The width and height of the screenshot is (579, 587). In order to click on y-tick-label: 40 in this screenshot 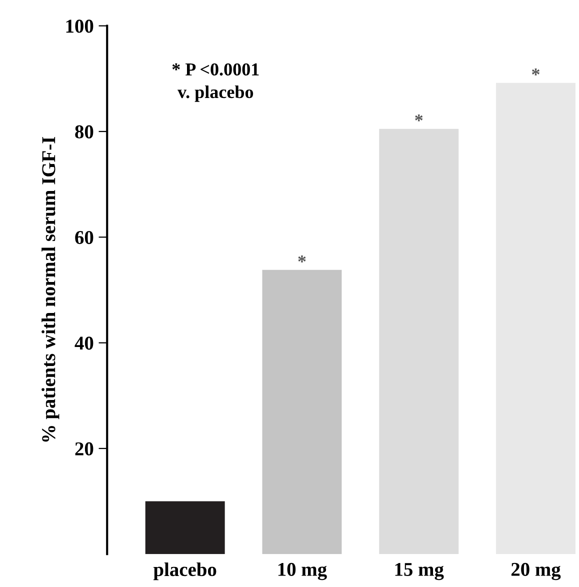, I will do `click(84, 343)`.